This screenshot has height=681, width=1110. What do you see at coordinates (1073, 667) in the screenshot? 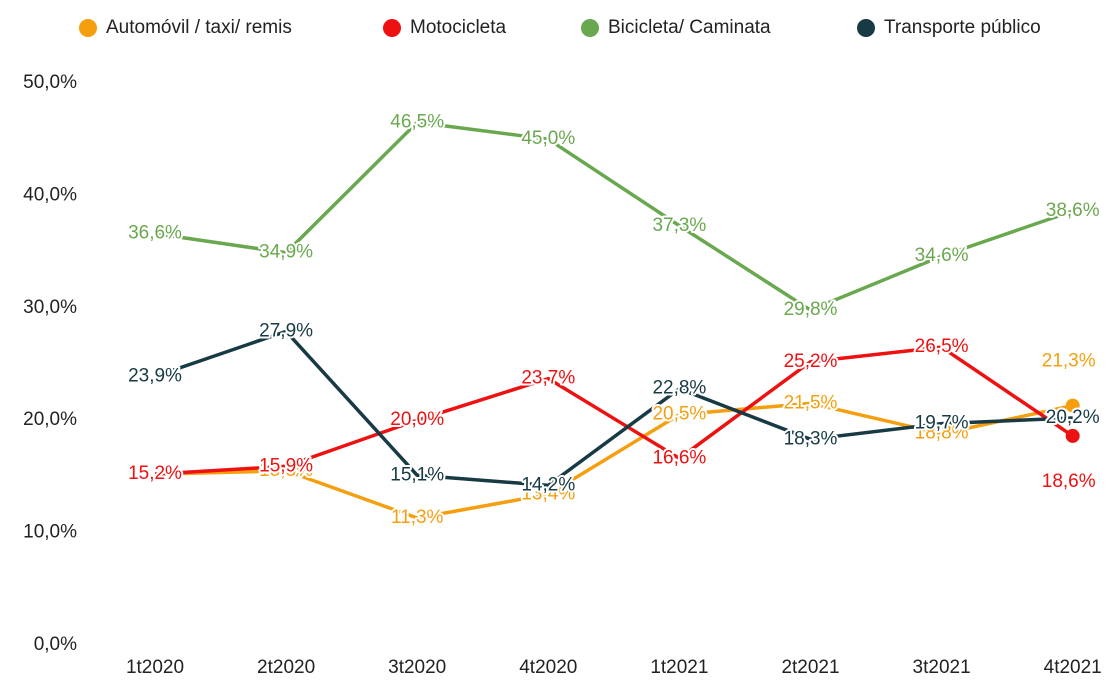
I see `x-tick-label: 4t2021` at bounding box center [1073, 667].